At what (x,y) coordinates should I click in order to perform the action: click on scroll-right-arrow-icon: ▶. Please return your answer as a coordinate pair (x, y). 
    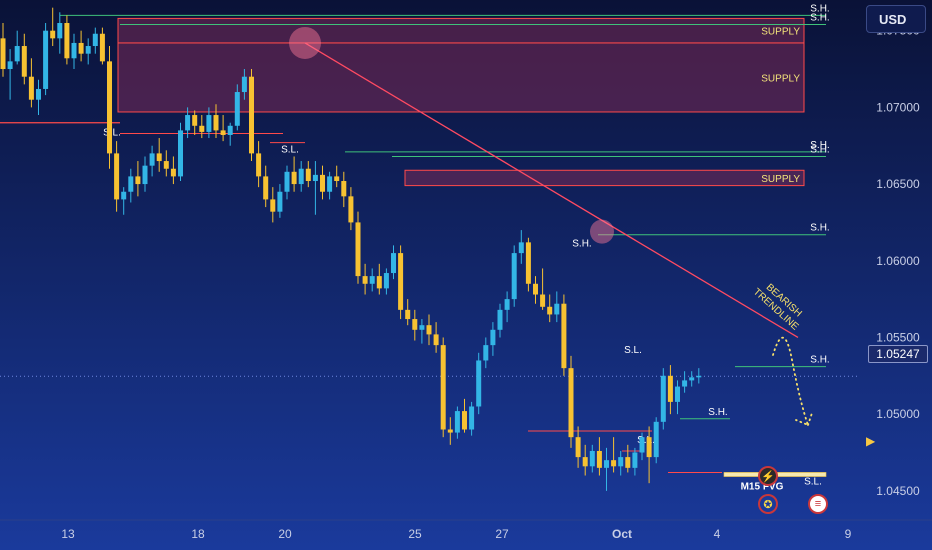
    Looking at the image, I should click on (871, 441).